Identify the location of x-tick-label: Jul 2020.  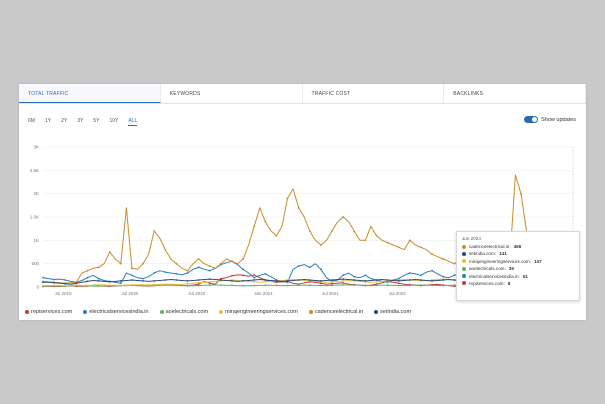
(197, 293).